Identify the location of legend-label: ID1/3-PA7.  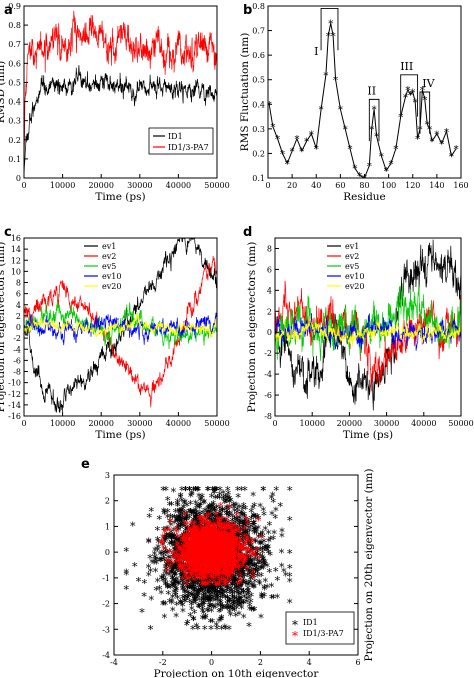
(188, 147).